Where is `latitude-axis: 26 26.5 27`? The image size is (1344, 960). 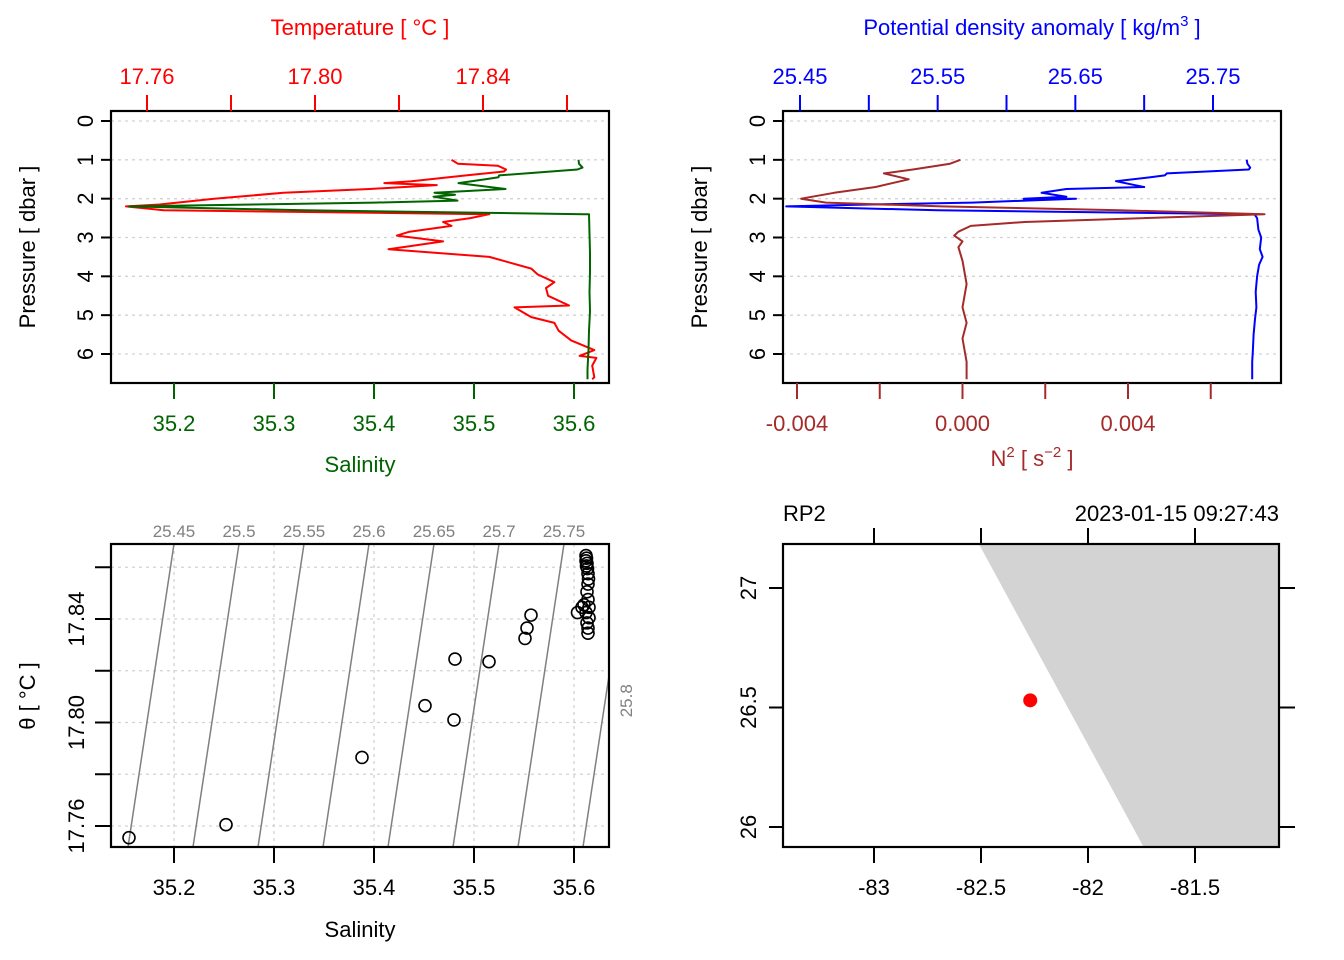
latitude-axis: 26 26.5 27 is located at coordinates (759, 707).